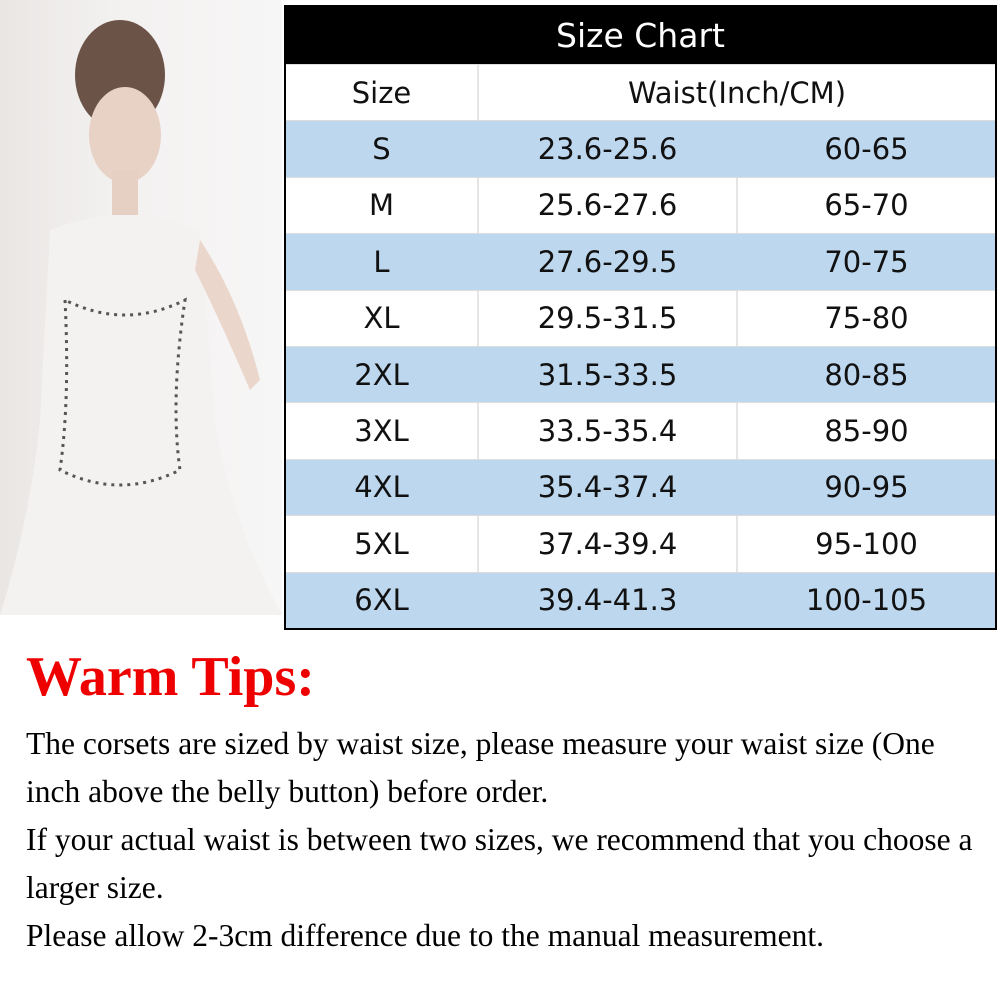 This screenshot has width=1000, height=1000. Describe the element at coordinates (382, 374) in the screenshot. I see `cell-size: 2XL` at that location.